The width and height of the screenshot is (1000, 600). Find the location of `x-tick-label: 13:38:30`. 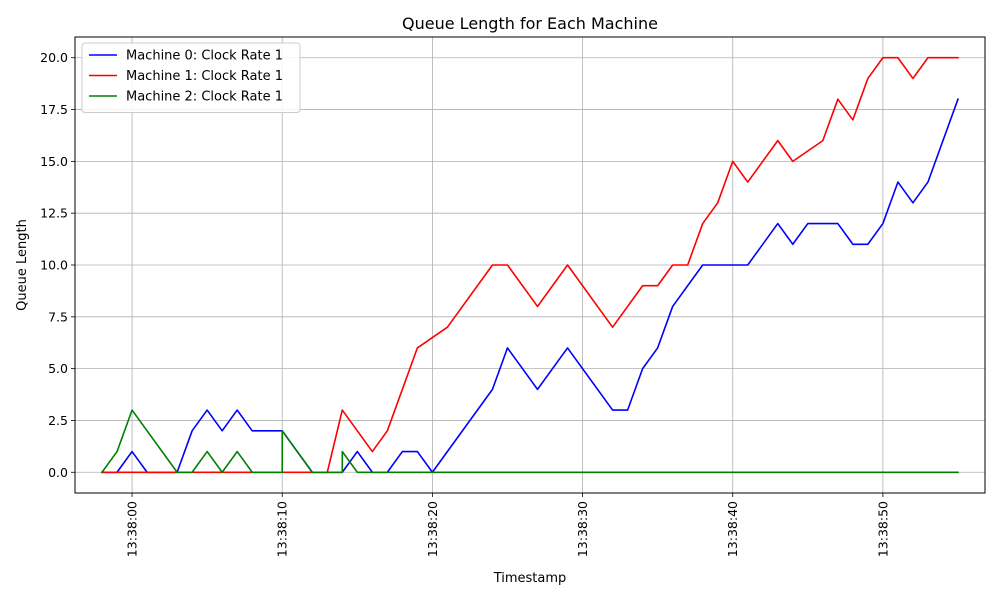

x-tick-label: 13:38:30 is located at coordinates (582, 529).